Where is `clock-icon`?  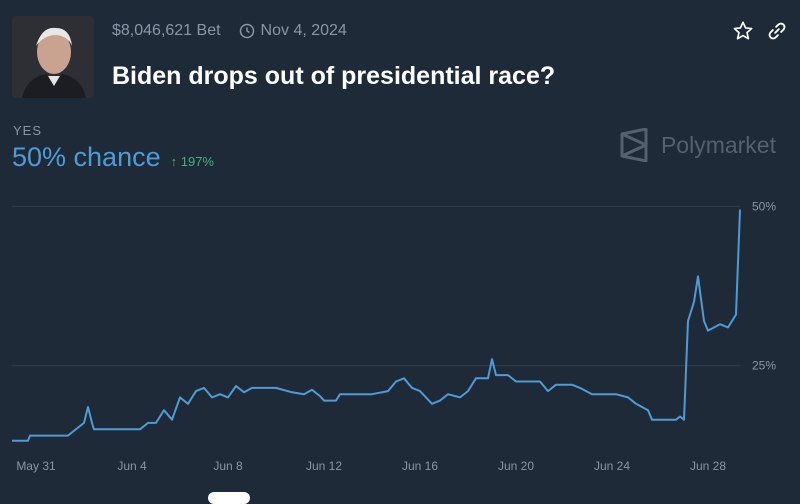 clock-icon is located at coordinates (247, 31).